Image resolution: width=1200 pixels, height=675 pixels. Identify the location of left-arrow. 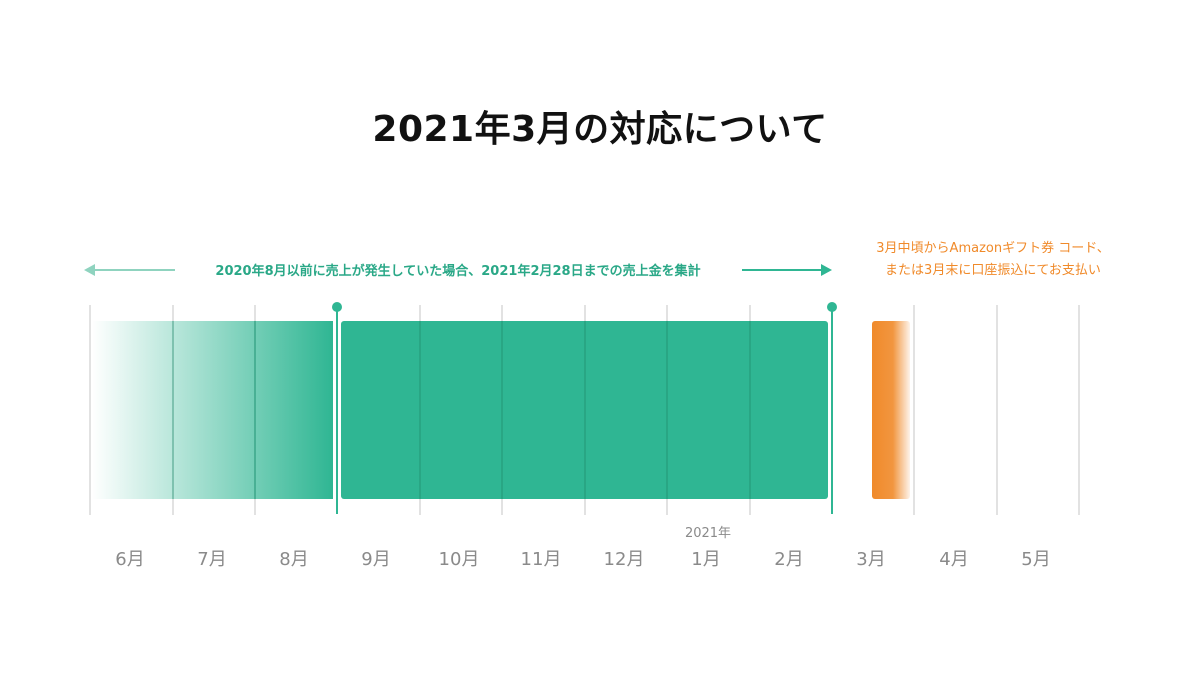
(129, 270).